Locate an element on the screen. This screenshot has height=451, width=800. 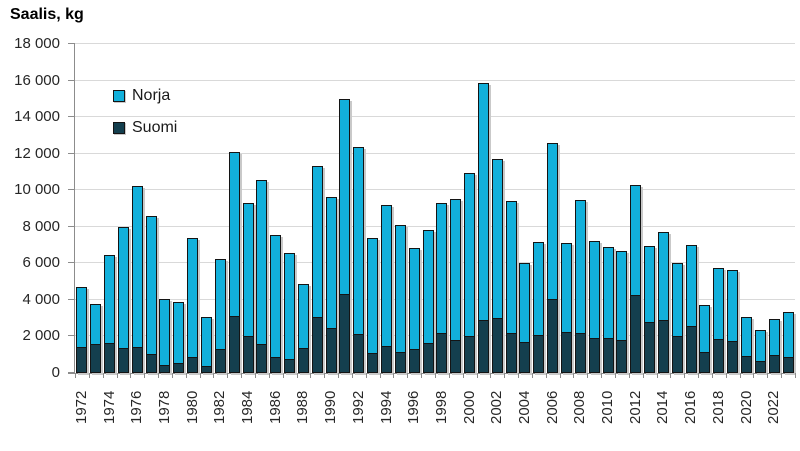
bar-1996 is located at coordinates (414, 310).